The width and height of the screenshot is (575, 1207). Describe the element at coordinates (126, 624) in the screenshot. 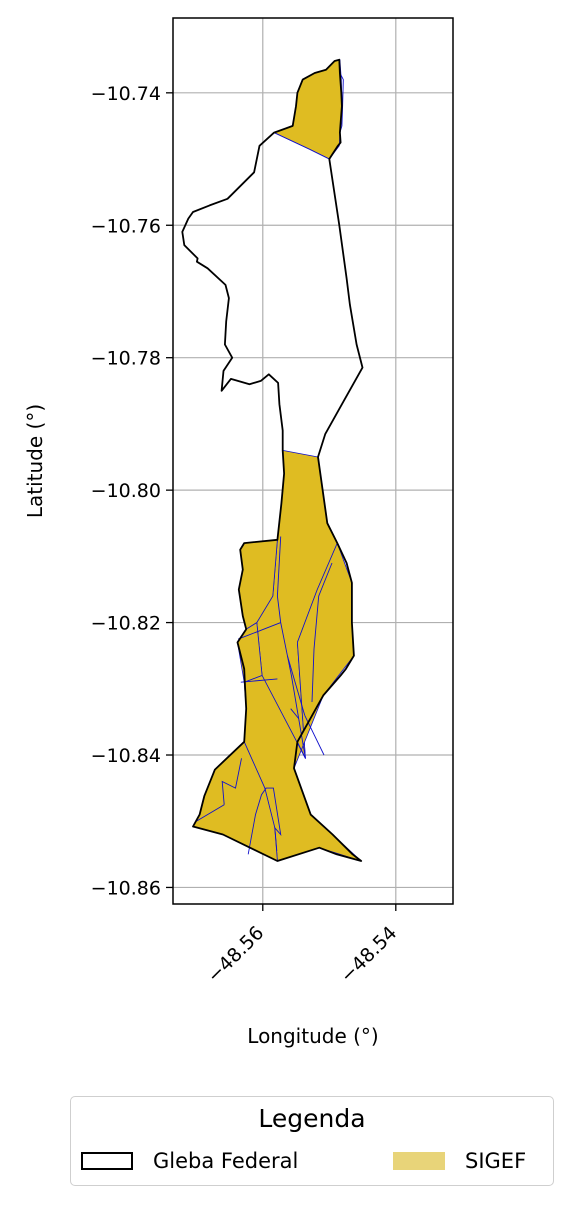

I see `y-tick-label: −10.82` at that location.